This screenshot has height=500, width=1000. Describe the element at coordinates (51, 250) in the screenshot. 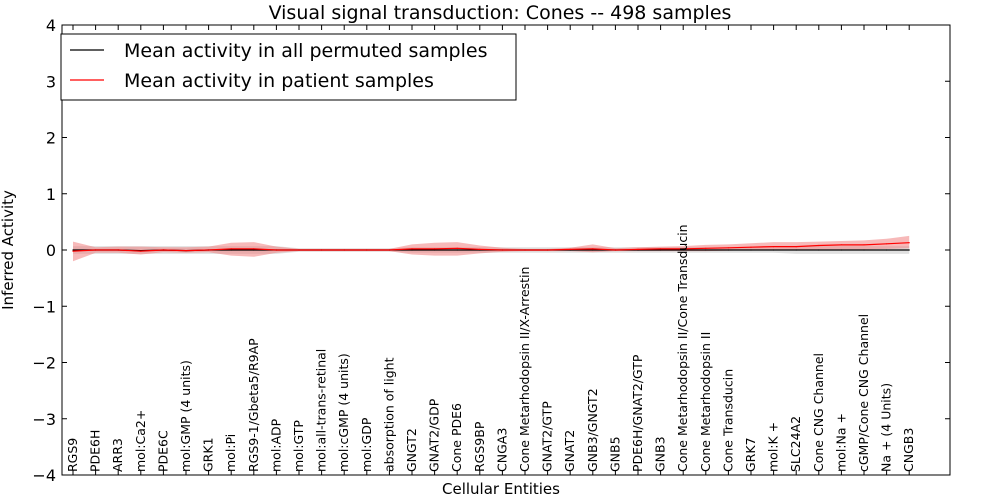

I see `y-tick-label: 0` at that location.